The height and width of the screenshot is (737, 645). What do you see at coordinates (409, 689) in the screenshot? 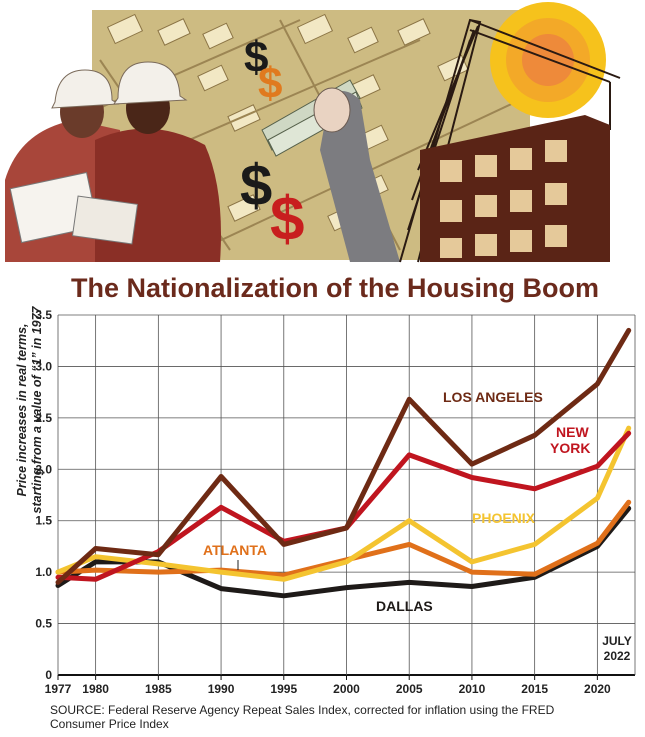
I see `x-tick-label: 2005` at bounding box center [409, 689].